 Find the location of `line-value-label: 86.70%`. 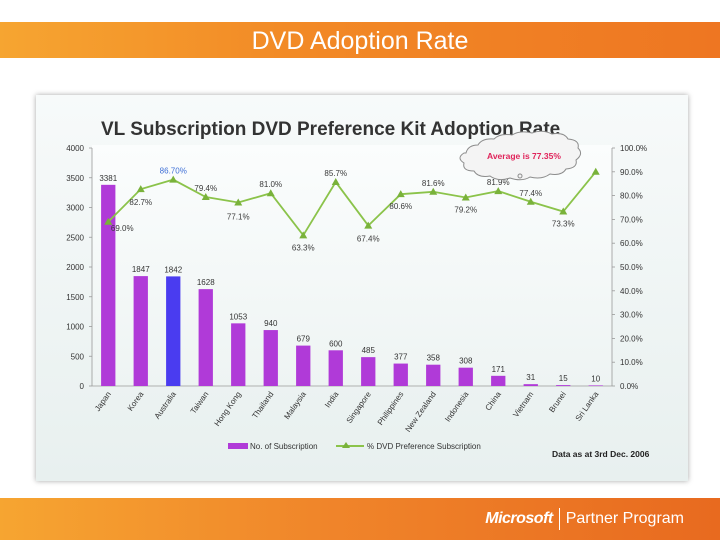

line-value-label: 86.70% is located at coordinates (173, 171).